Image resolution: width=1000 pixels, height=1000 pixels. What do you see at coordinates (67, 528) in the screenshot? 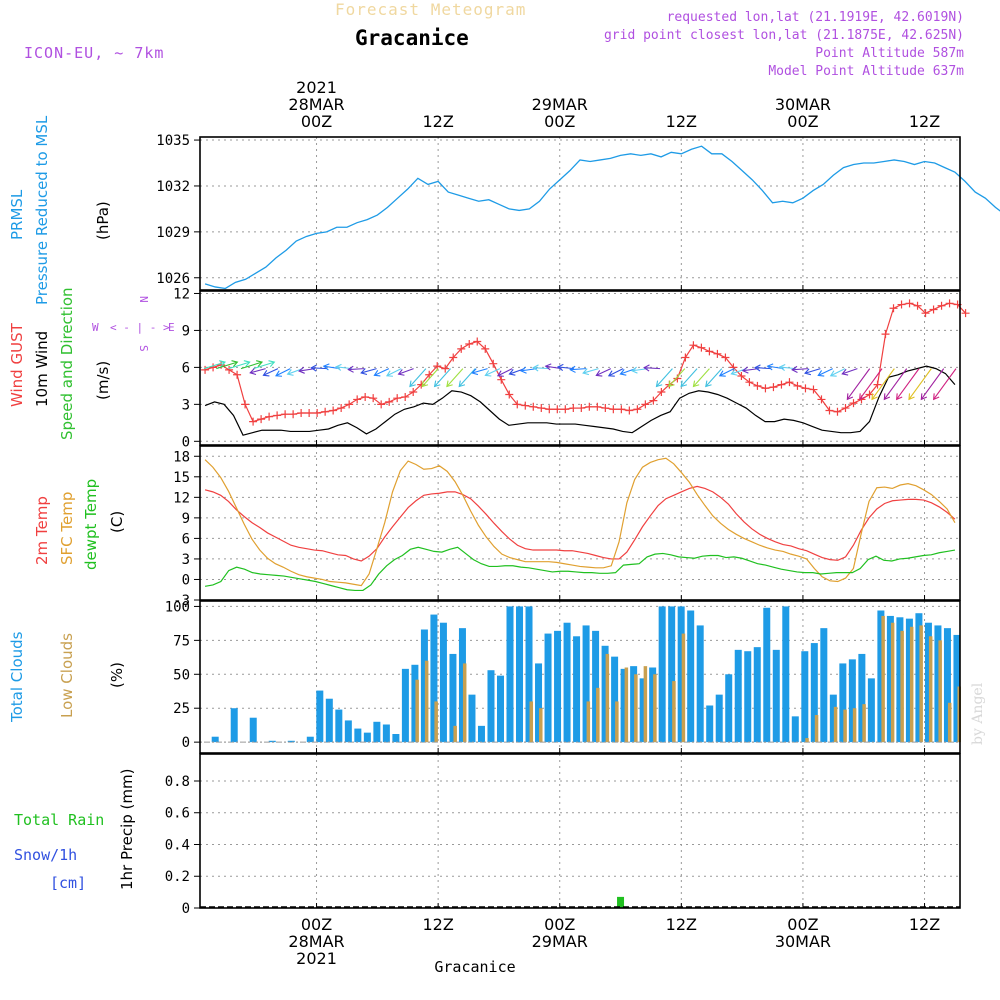
I see `tsfc-label: SFC Temp` at bounding box center [67, 528].